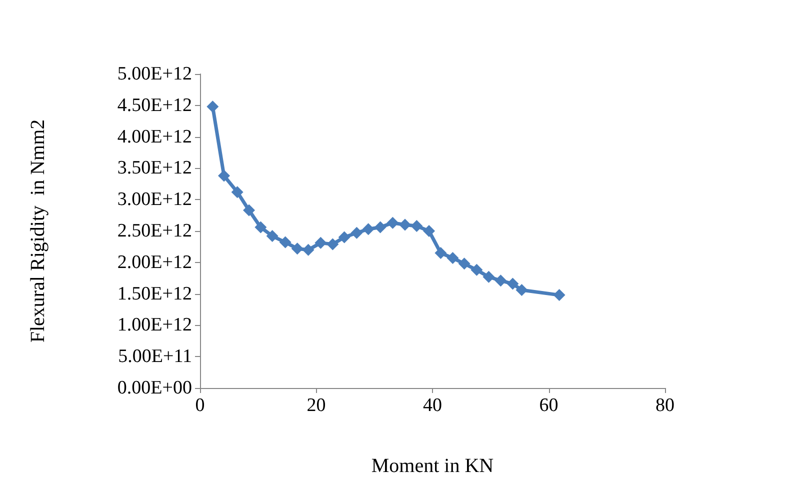 This screenshot has width=803, height=489. I want to click on x-tick-label: 20, so click(316, 405).